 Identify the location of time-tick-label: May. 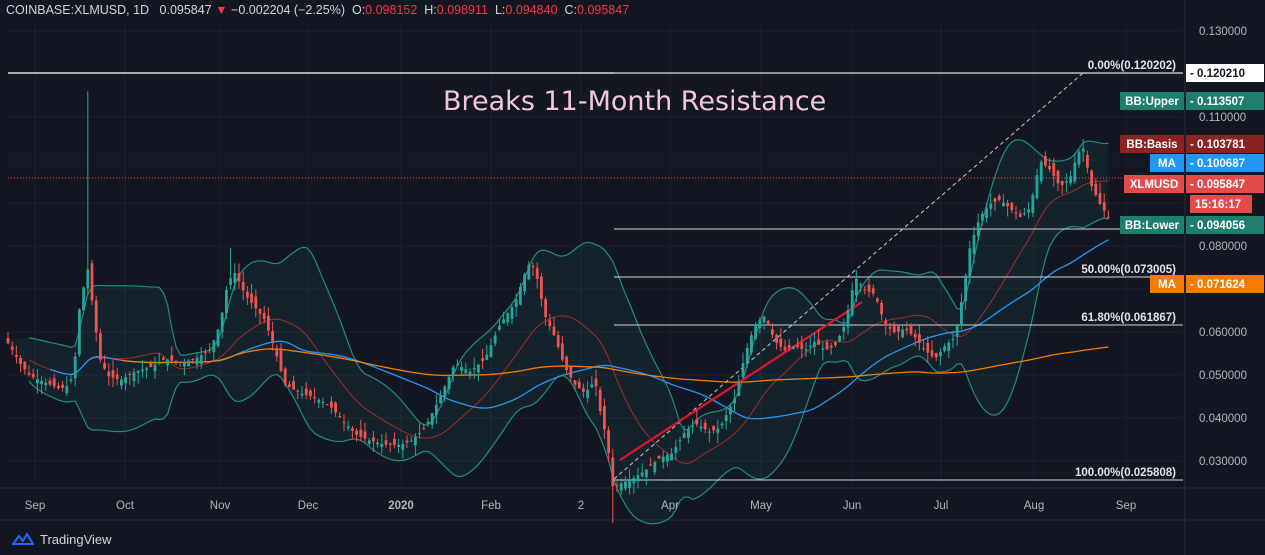
(761, 506).